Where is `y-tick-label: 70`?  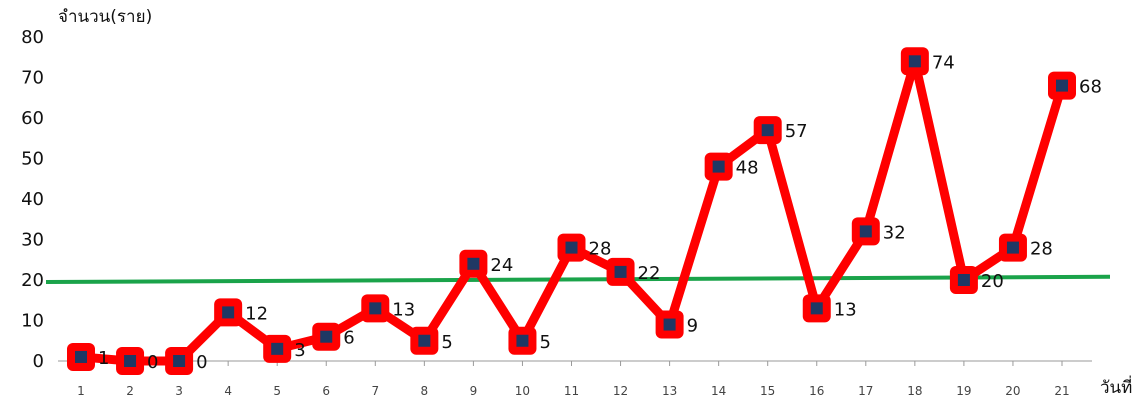 y-tick-label: 70 is located at coordinates (32, 78).